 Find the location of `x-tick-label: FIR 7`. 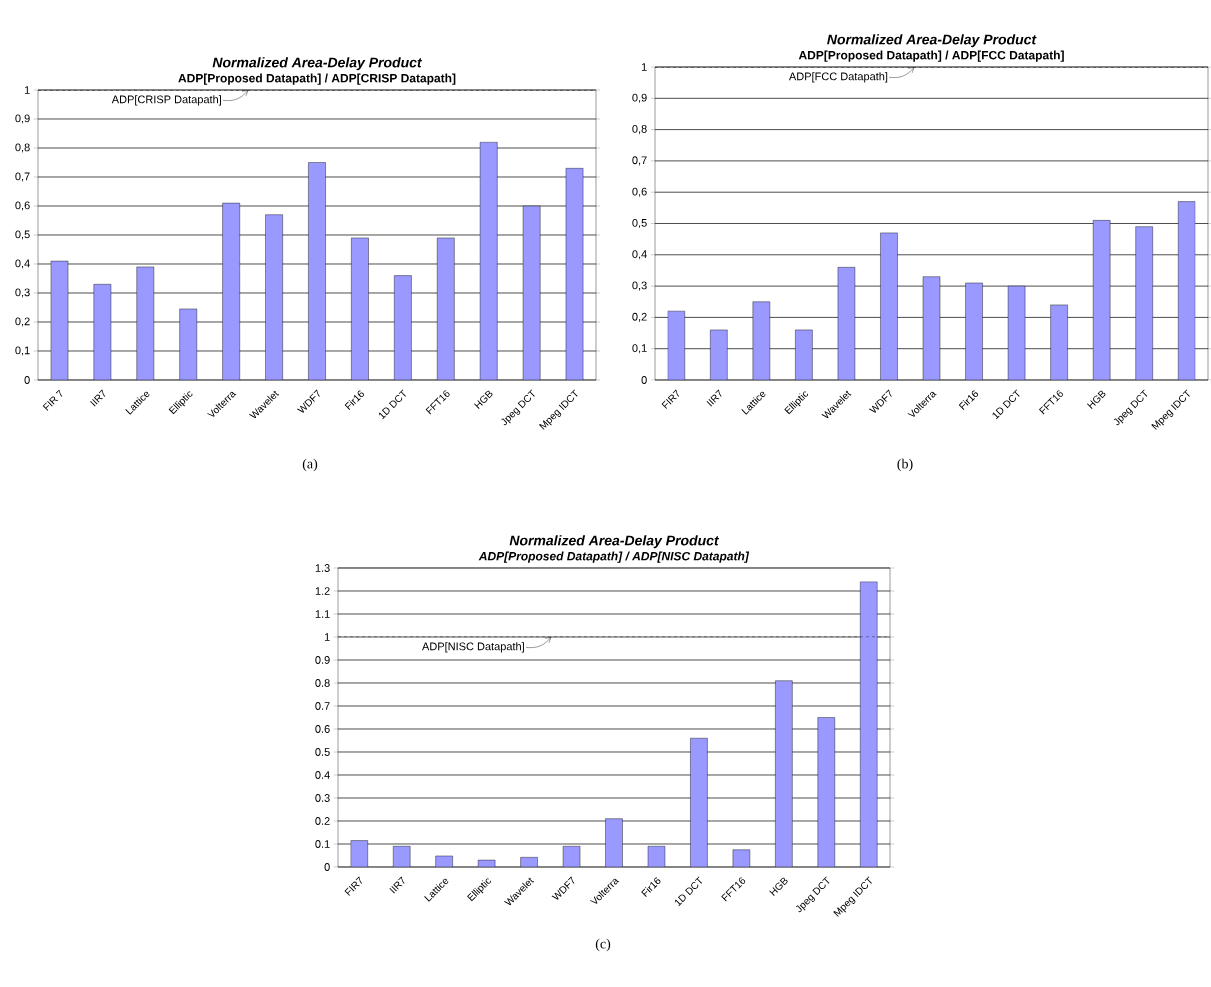

x-tick-label: FIR 7 is located at coordinates (52, 400).